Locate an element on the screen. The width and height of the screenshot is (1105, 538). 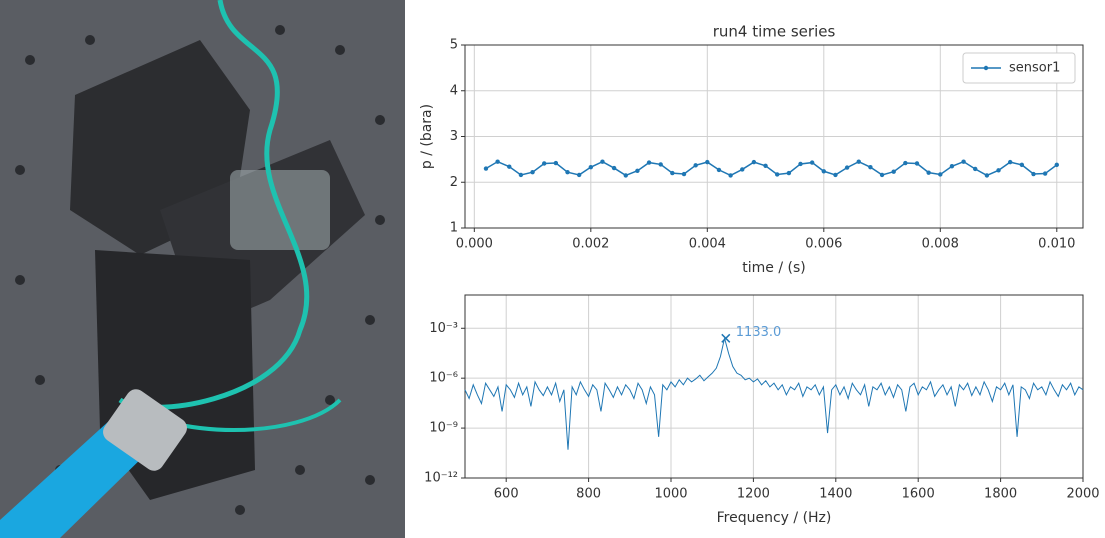
y-tick-label: 1 is located at coordinates (454, 228).